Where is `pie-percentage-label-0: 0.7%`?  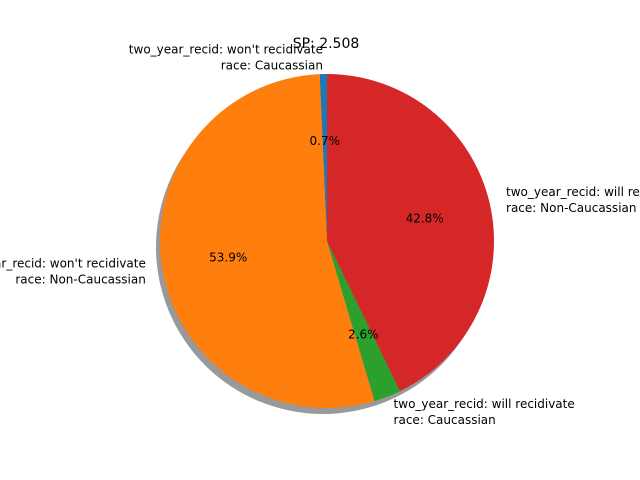 pie-percentage-label-0: 0.7% is located at coordinates (325, 141).